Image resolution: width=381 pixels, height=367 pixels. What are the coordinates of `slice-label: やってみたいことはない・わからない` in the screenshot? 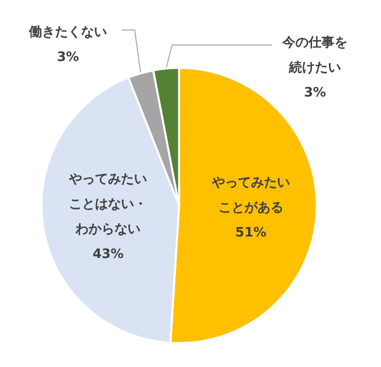 It's located at (108, 204).